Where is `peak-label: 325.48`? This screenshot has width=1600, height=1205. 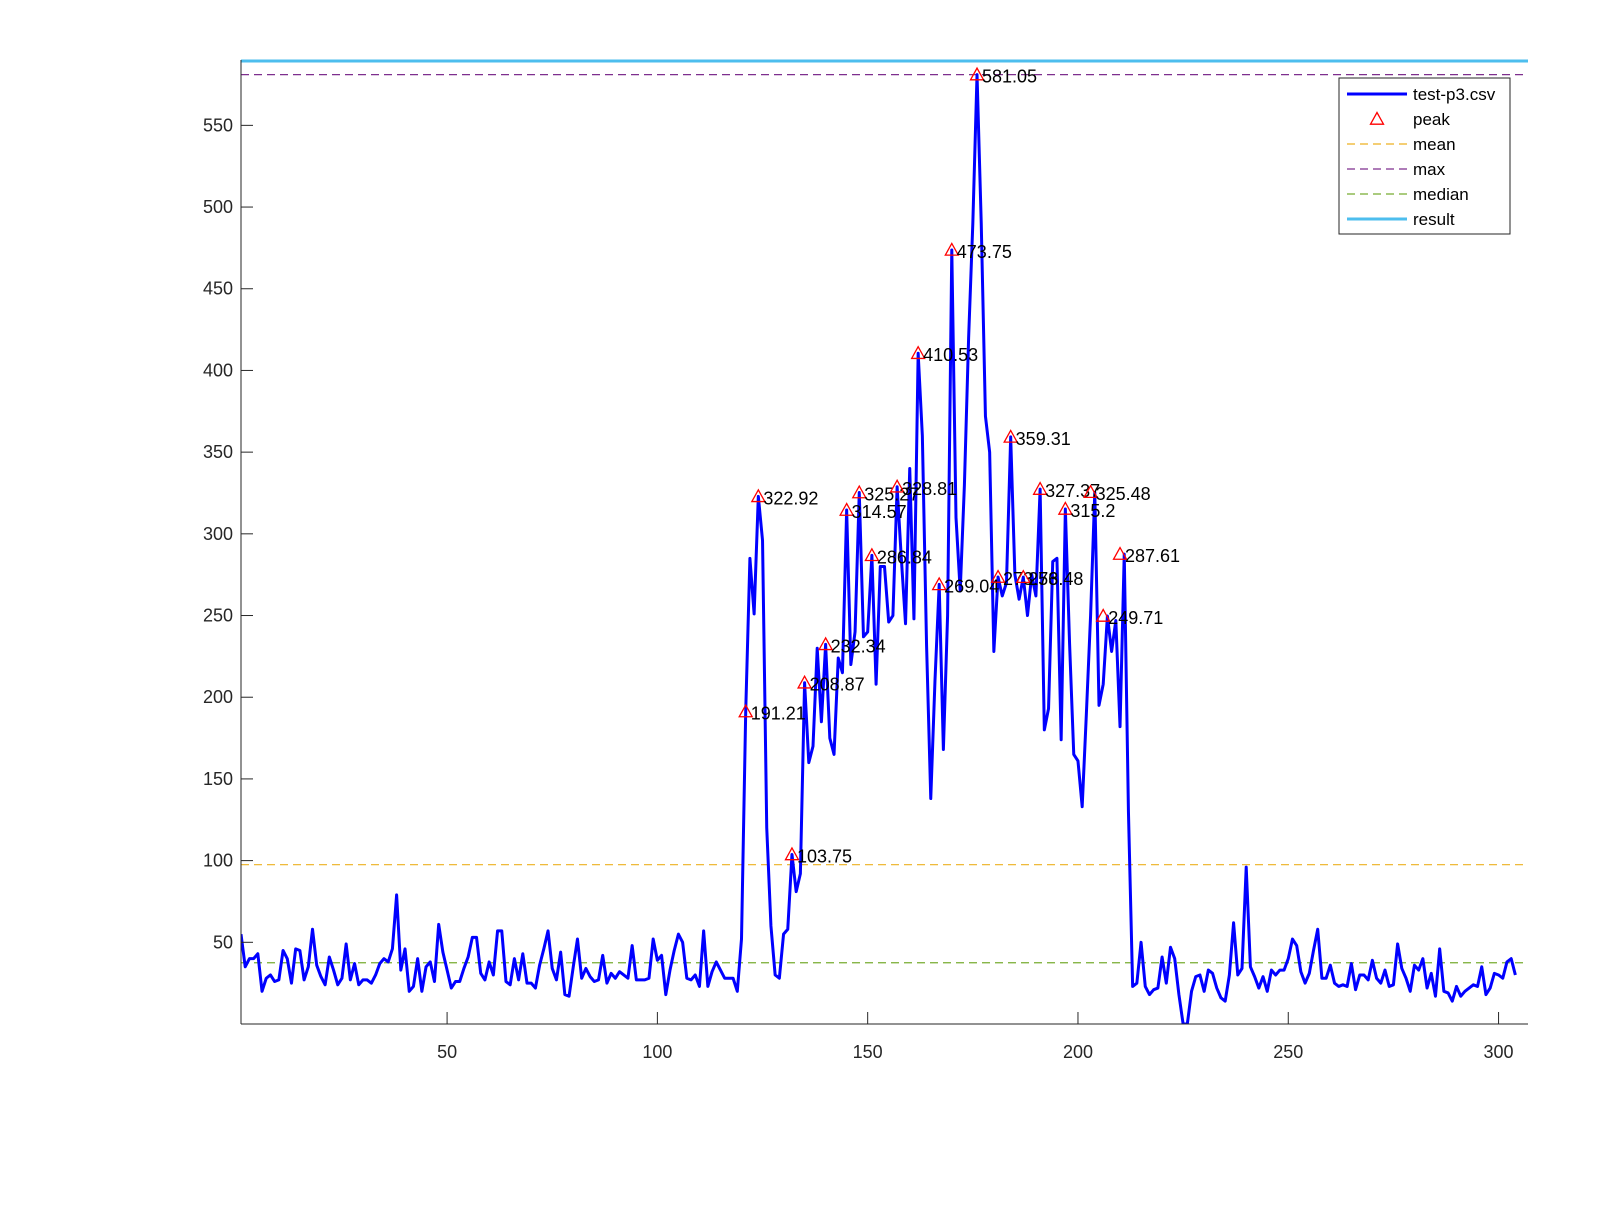 peak-label: 325.48 is located at coordinates (1123, 494).